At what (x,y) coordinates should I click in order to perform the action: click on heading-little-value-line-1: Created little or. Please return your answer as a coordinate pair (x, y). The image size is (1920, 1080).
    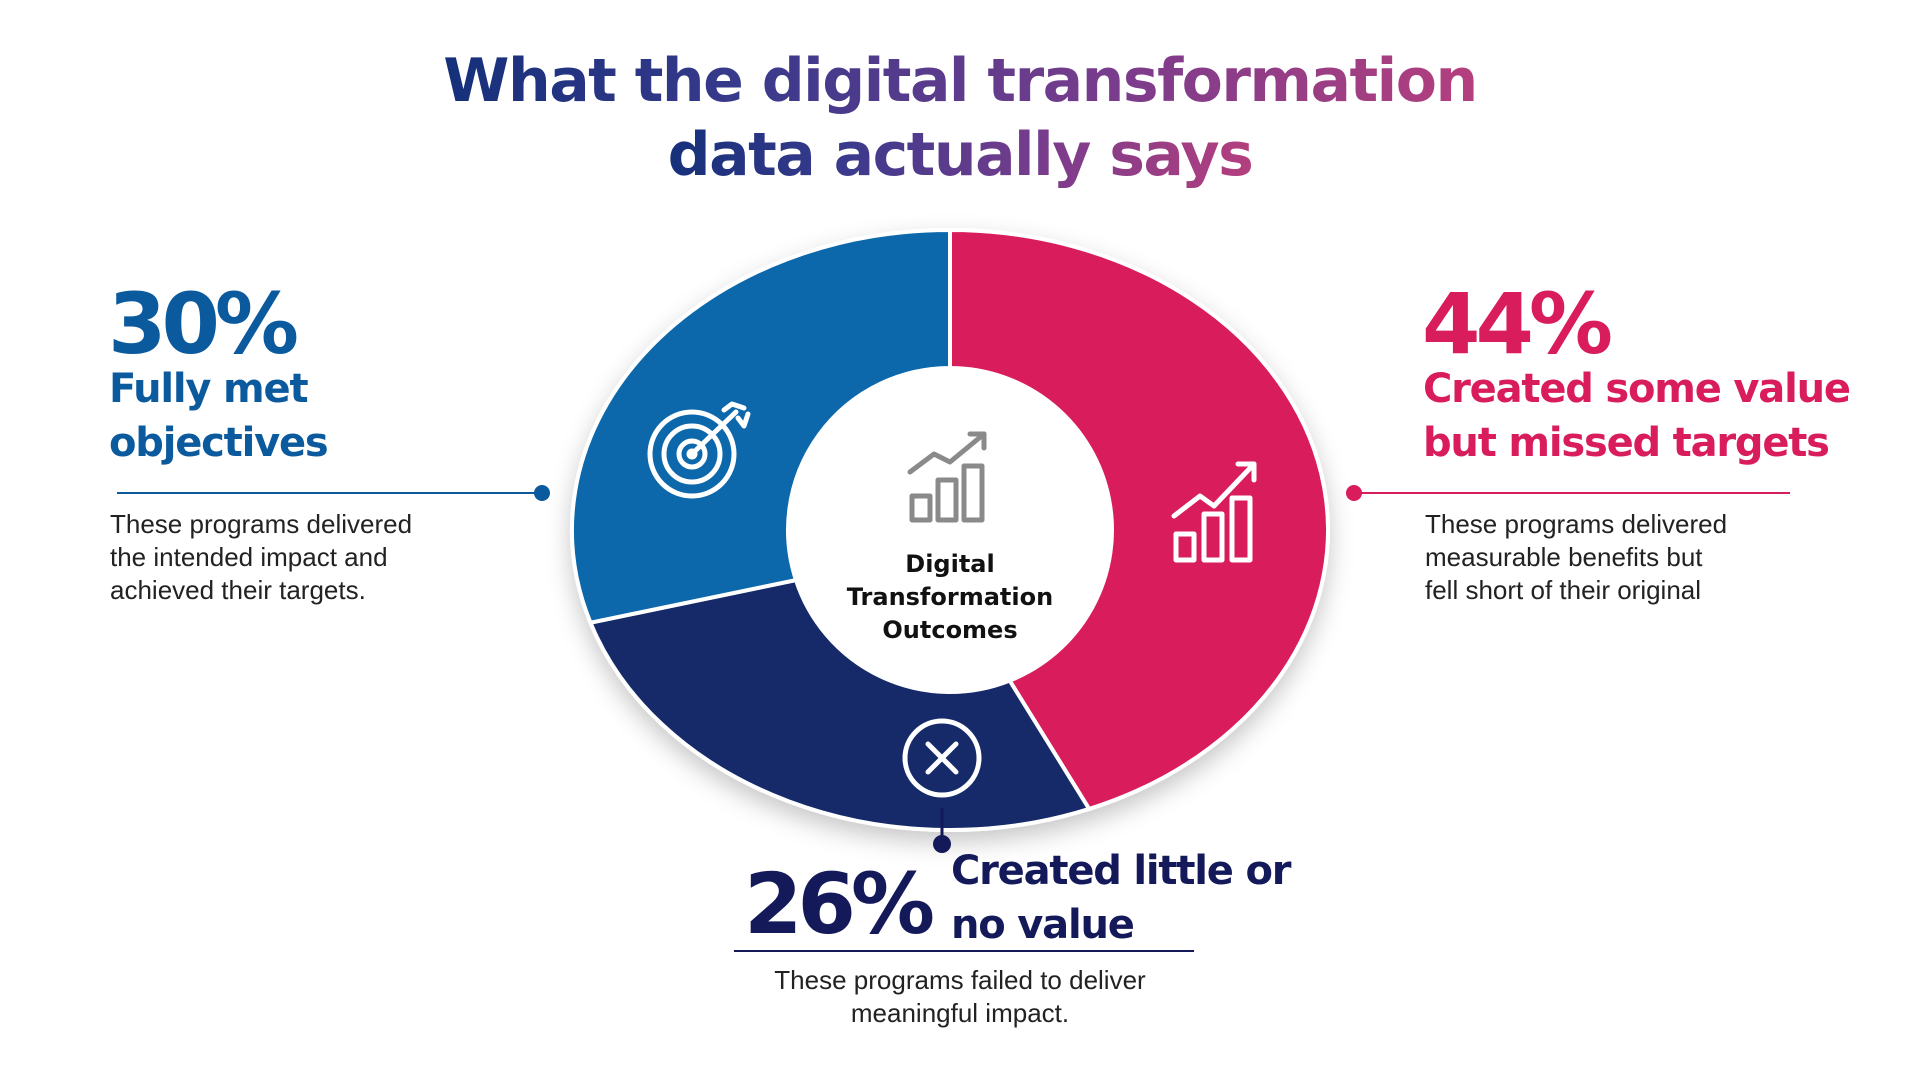
    Looking at the image, I should click on (1121, 871).